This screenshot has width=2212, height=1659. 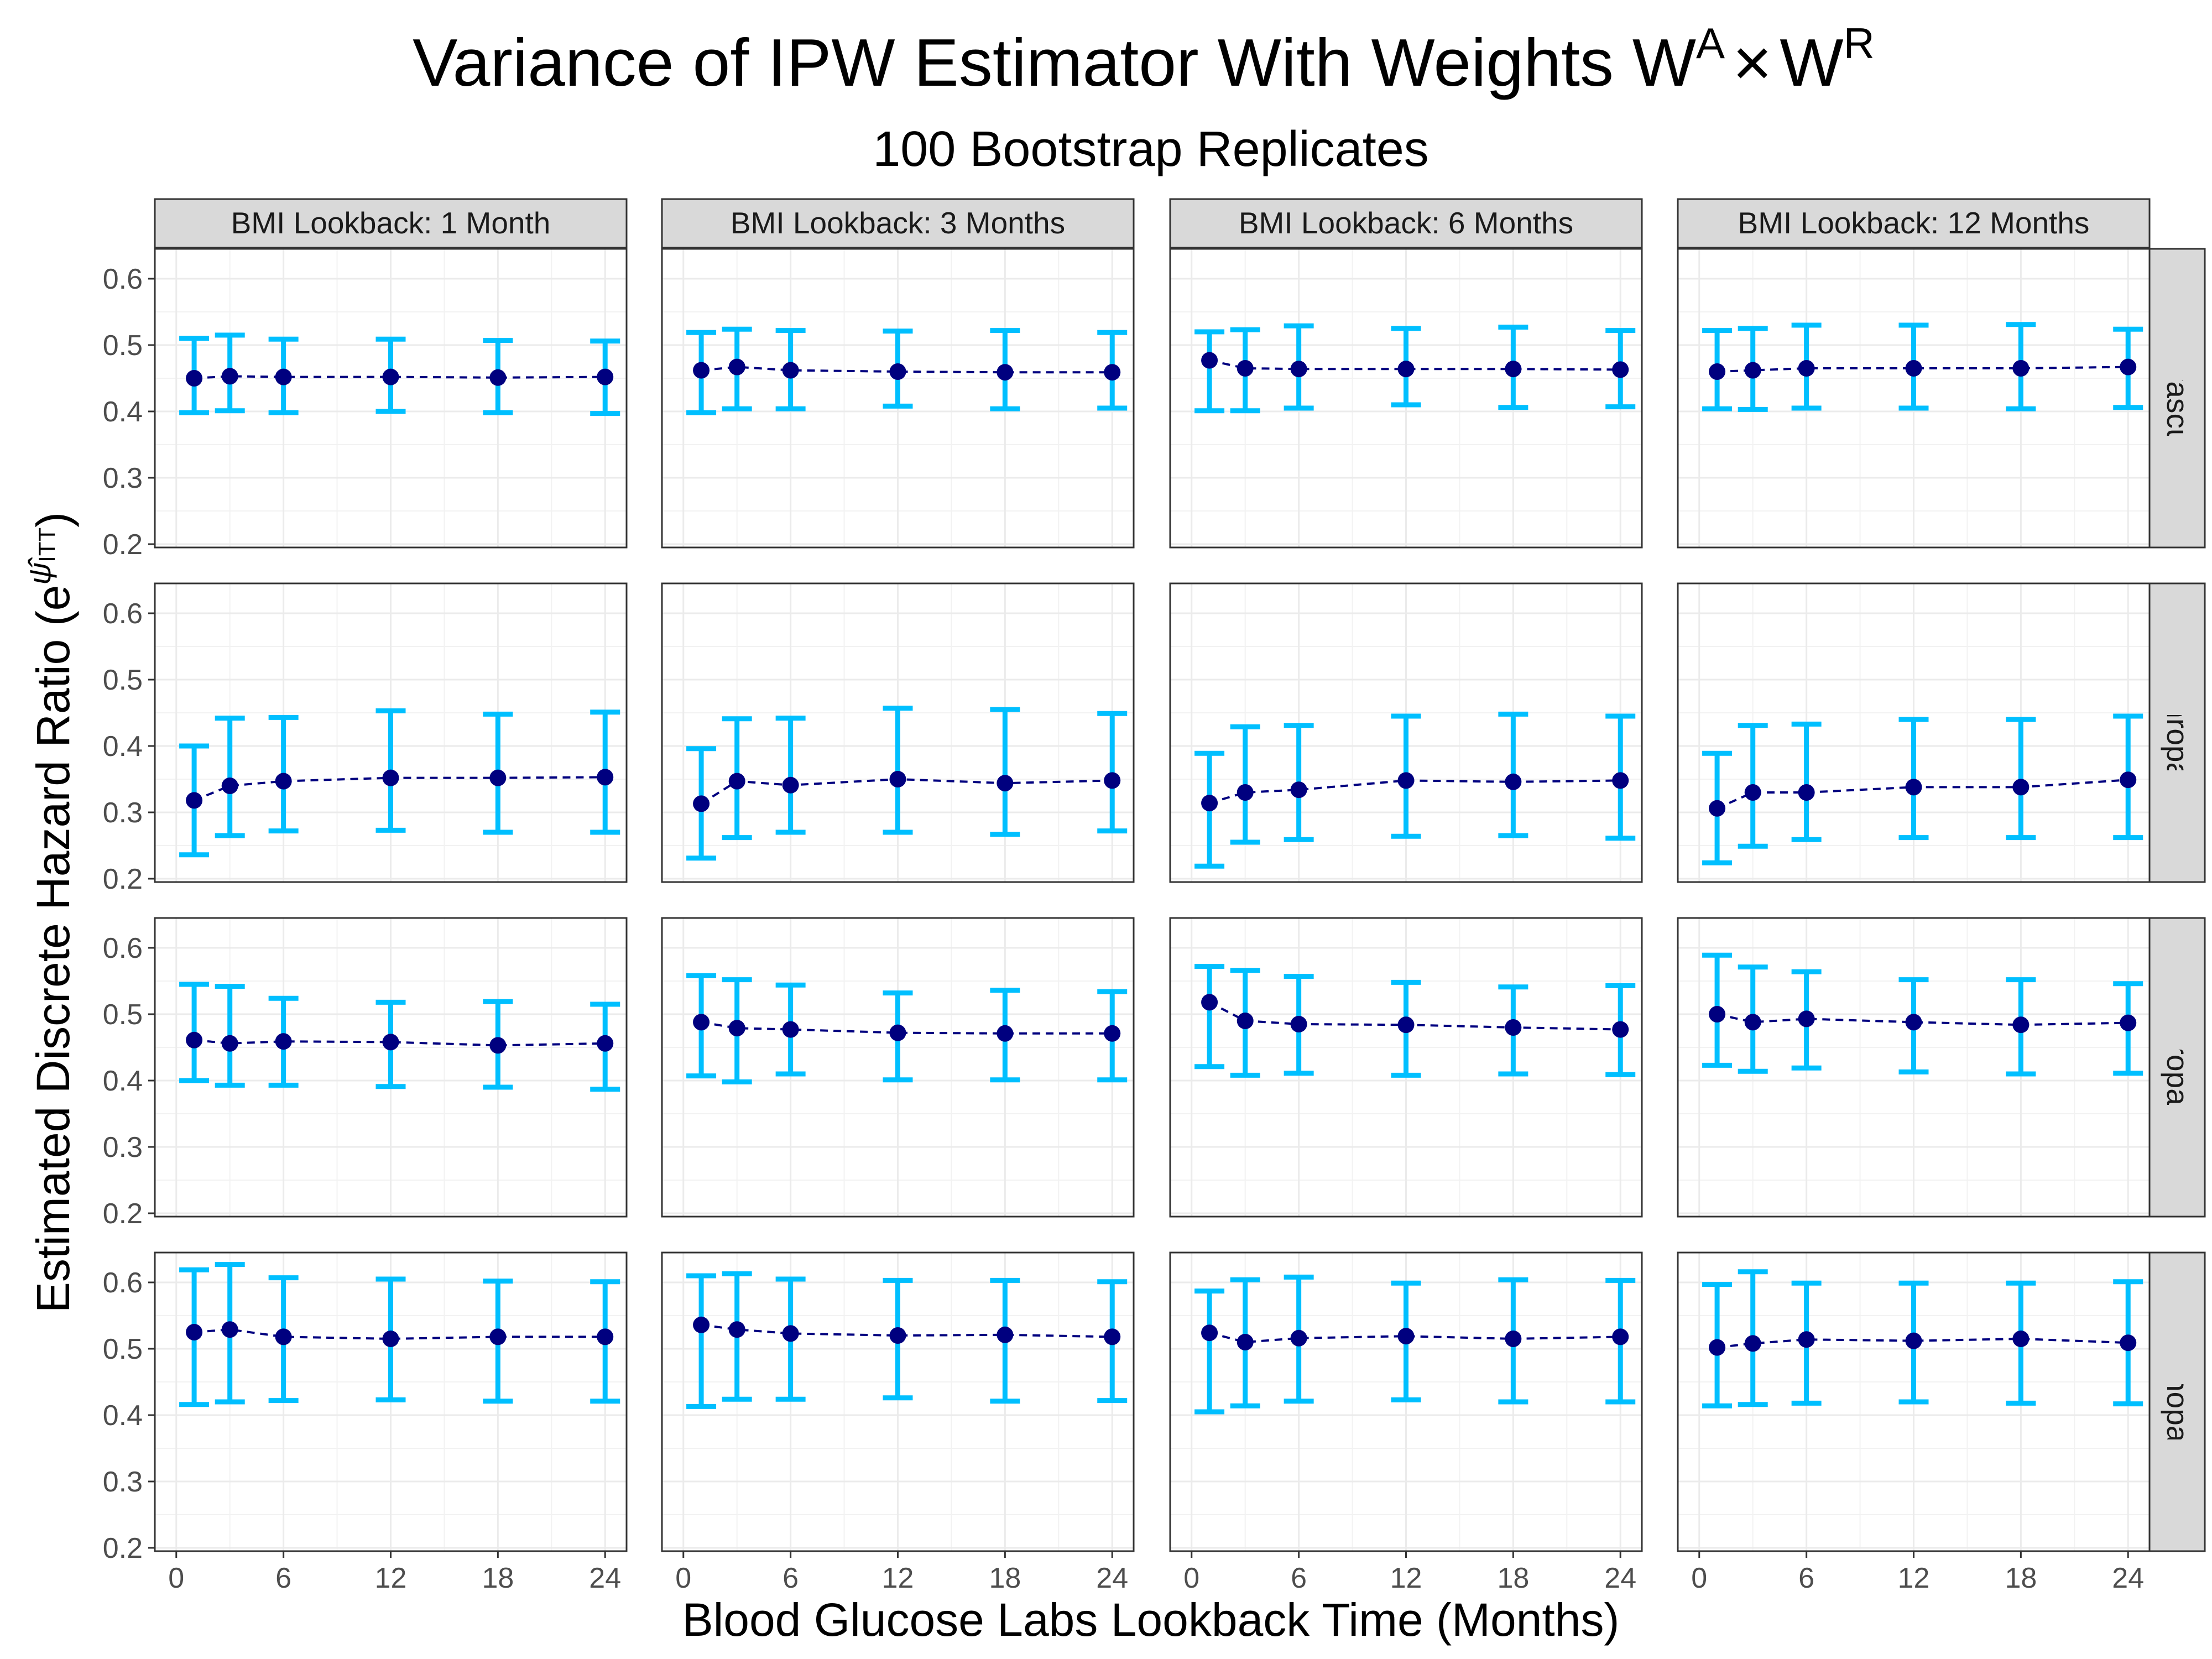 What do you see at coordinates (123, 279) in the screenshot?
I see `y-tick-label: 0.6` at bounding box center [123, 279].